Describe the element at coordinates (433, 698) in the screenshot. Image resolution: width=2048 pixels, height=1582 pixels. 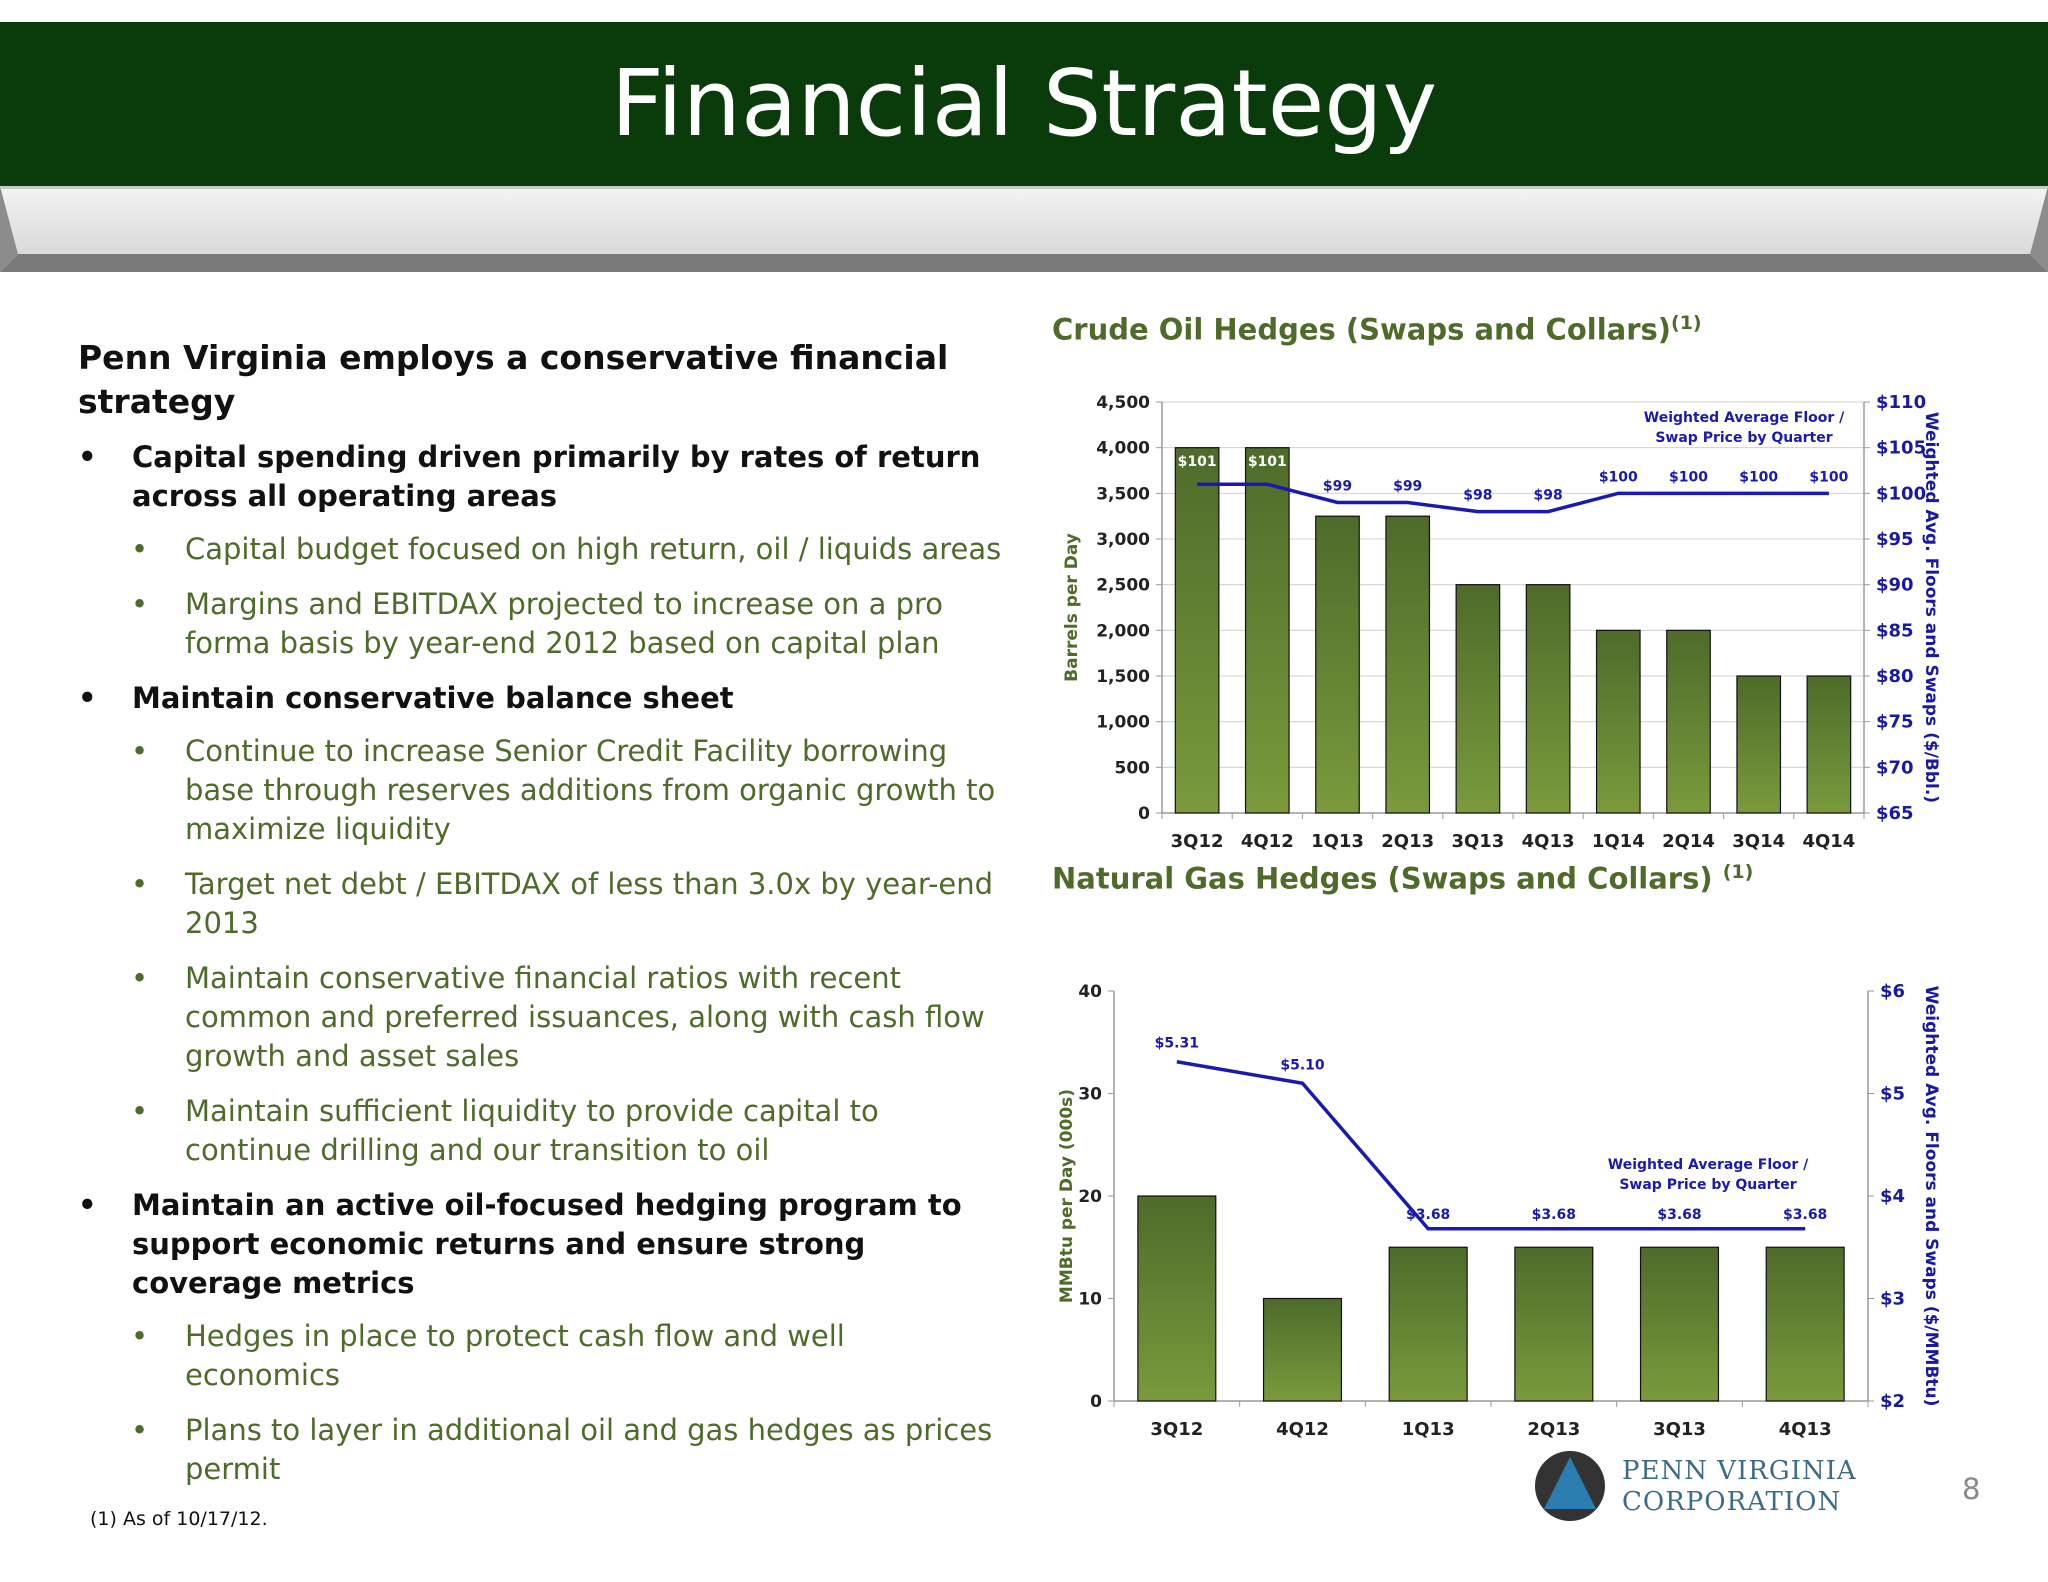
I see `bullet-text: Maintain conservative balance sheet` at that location.